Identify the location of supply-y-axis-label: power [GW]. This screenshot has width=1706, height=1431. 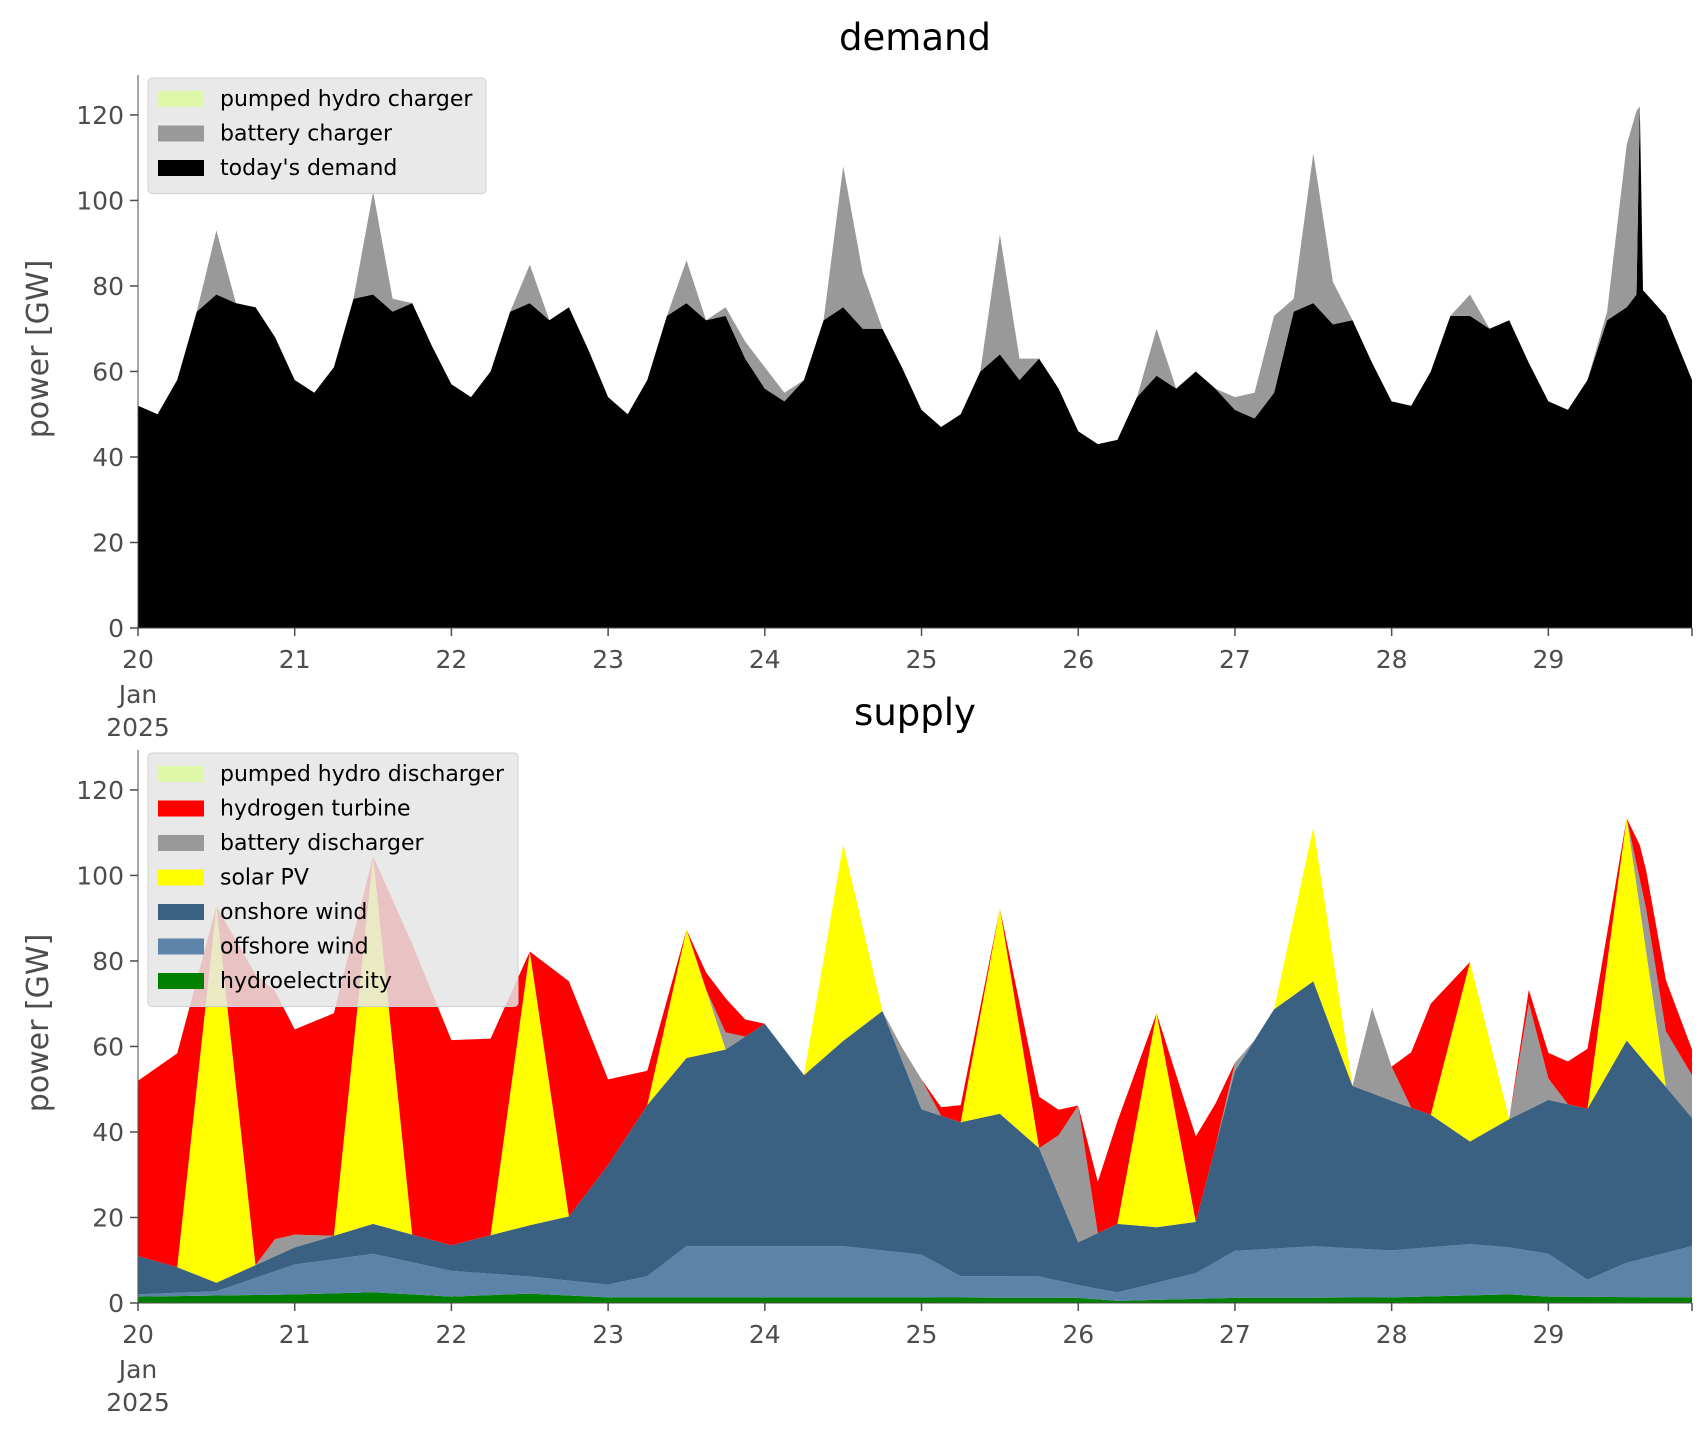
(38, 1023).